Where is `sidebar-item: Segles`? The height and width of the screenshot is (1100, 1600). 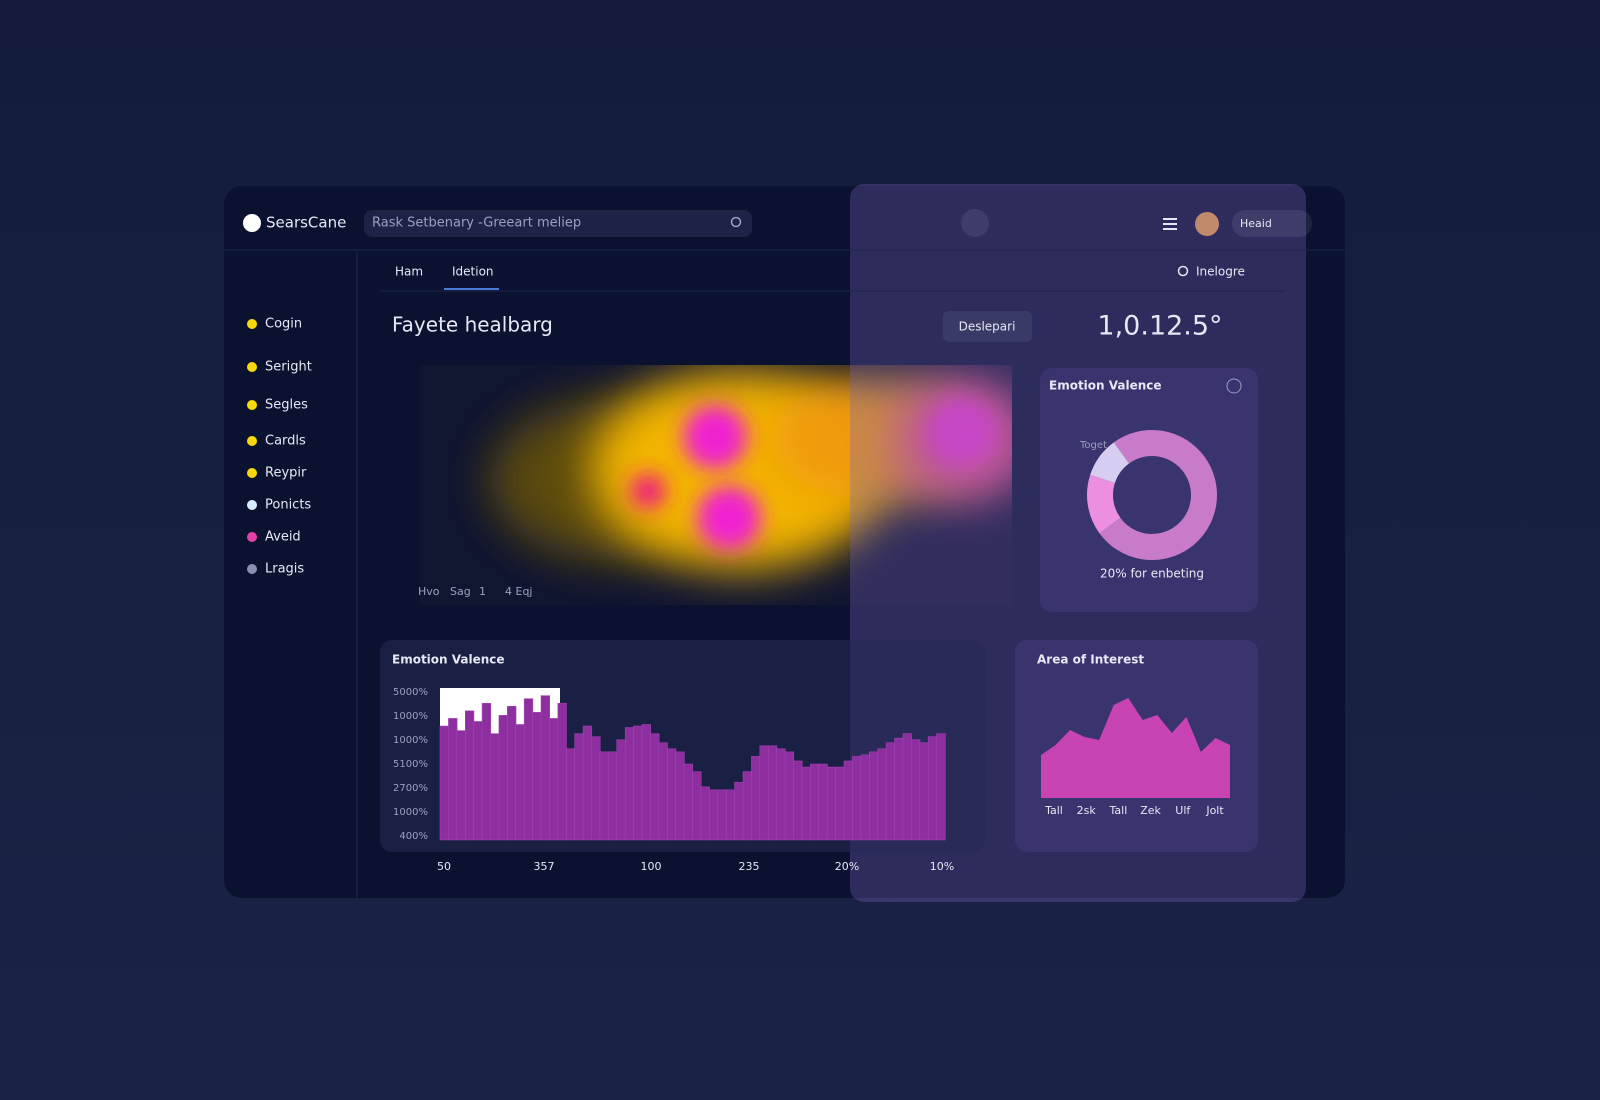
sidebar-item: Segles is located at coordinates (286, 405).